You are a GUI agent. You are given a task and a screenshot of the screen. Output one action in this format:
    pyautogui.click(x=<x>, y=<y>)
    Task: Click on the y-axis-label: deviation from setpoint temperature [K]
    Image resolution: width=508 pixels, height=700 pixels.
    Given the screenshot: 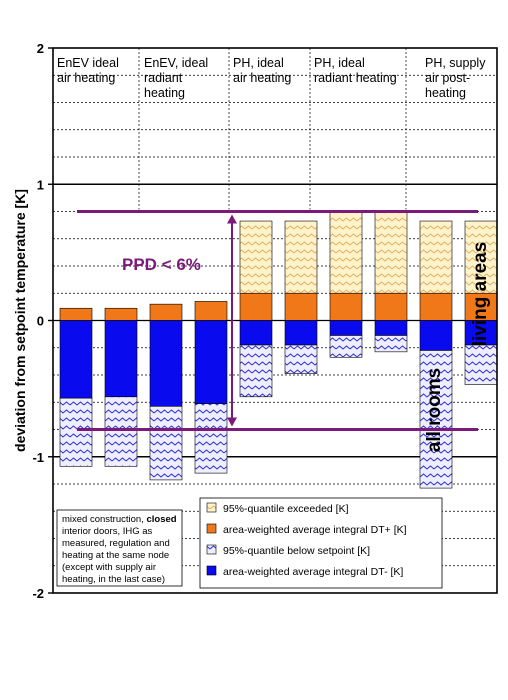 What is the action you would take?
    pyautogui.click(x=20, y=320)
    